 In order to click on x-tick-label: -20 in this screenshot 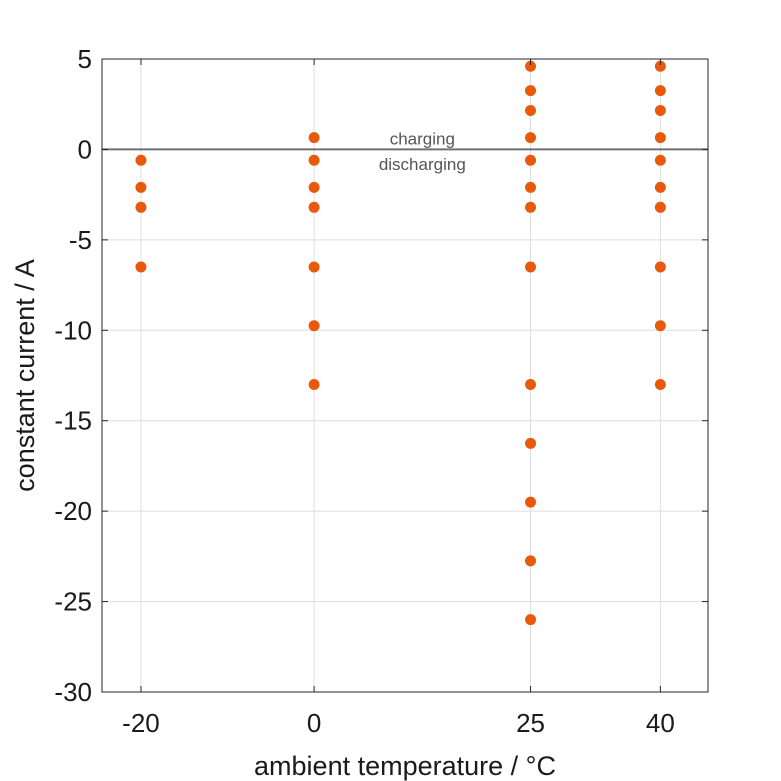, I will do `click(141, 723)`.